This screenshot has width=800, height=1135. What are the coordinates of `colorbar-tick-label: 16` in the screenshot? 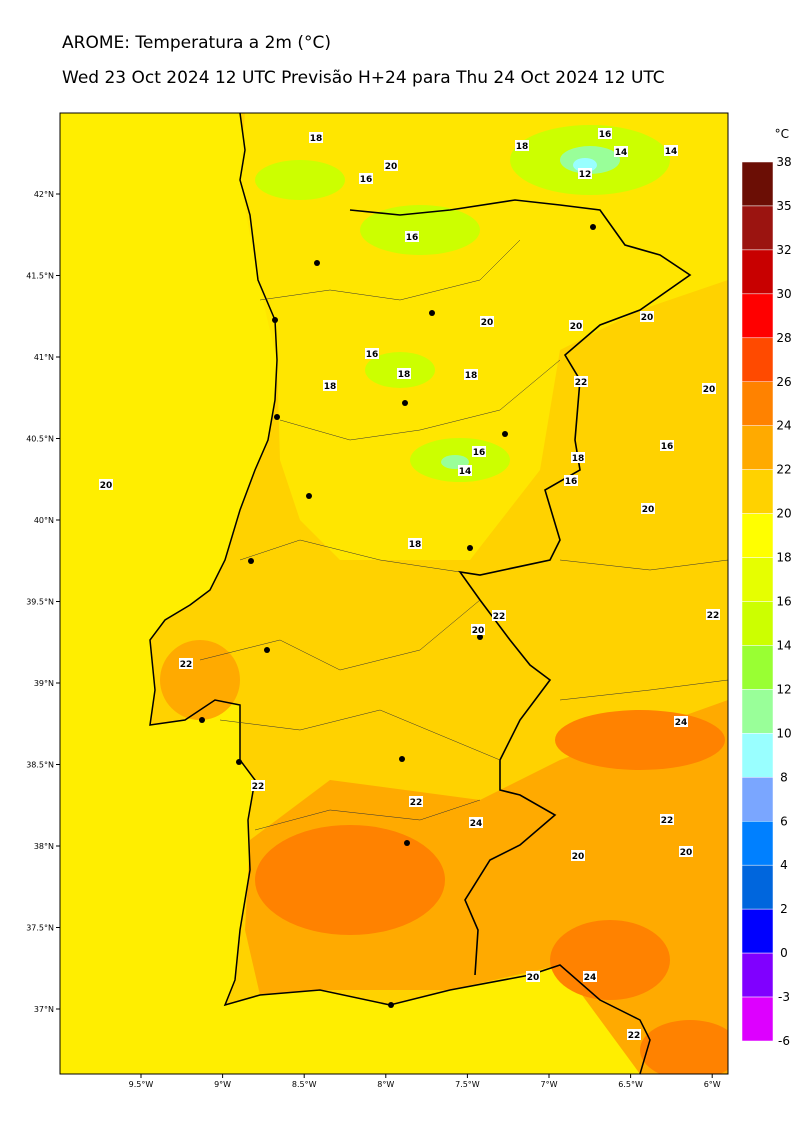 It's located at (783, 602).